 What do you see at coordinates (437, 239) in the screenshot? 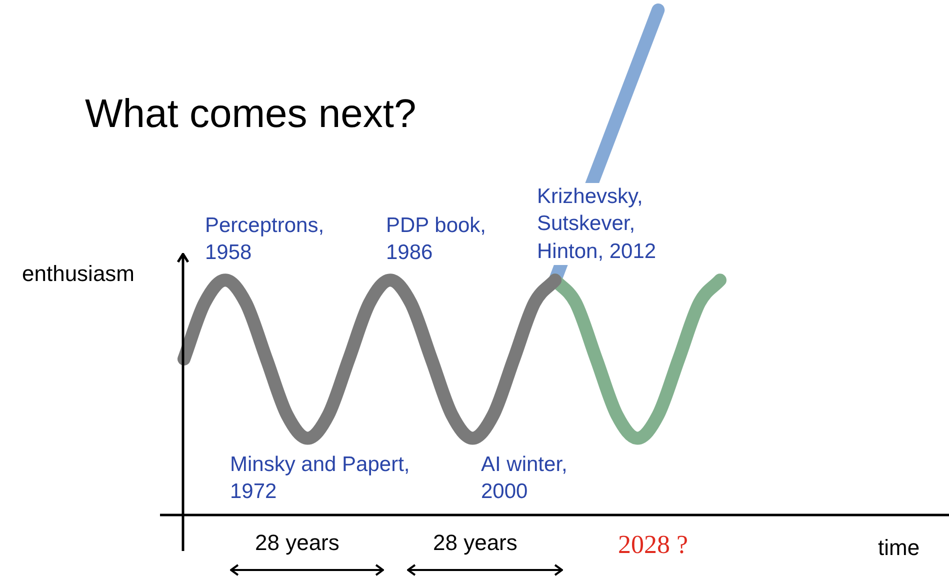
I see `annotation: PDP book, 1986` at bounding box center [437, 239].